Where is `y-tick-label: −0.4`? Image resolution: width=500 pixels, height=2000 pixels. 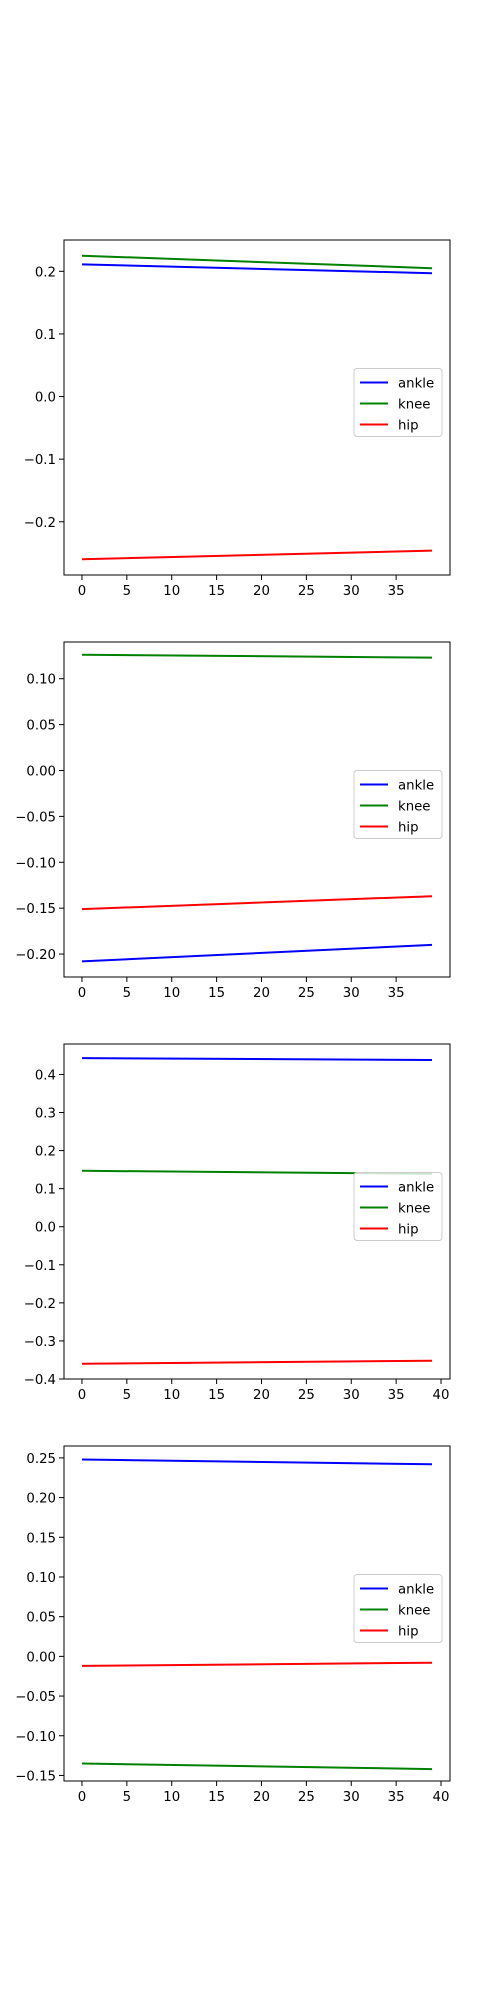
y-tick-label: −0.4 is located at coordinates (40, 1380).